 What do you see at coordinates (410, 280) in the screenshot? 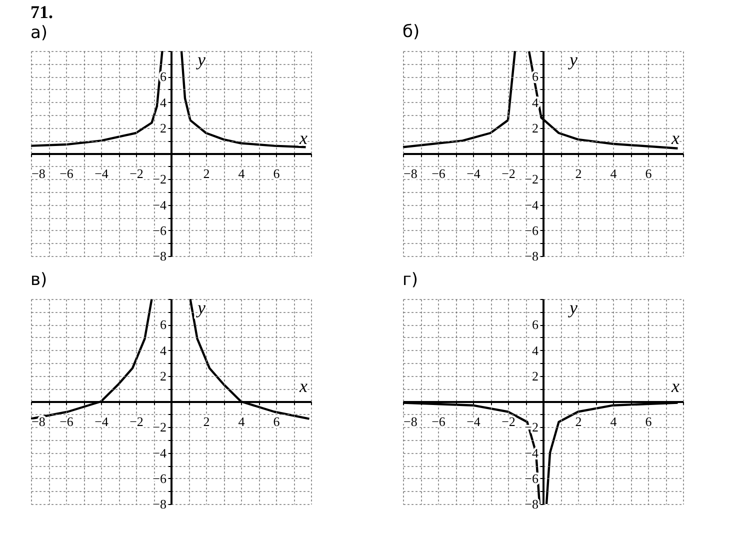
I see `chart-subtitle: г)` at bounding box center [410, 280].